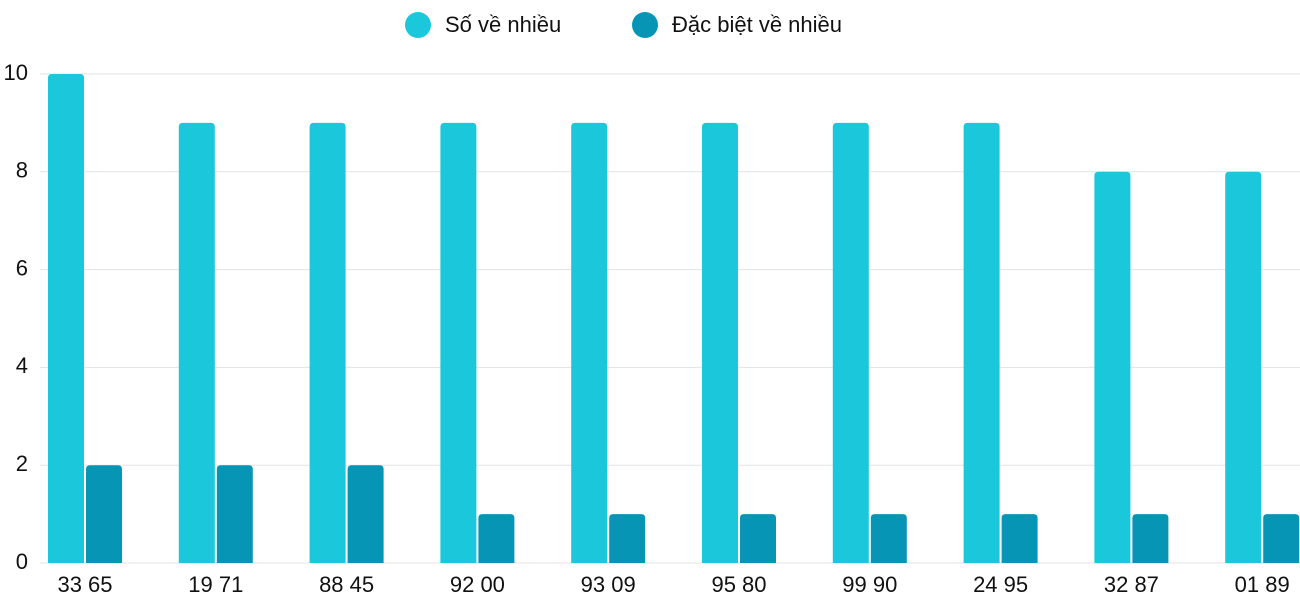 The image size is (1300, 600). What do you see at coordinates (22, 267) in the screenshot?
I see `y-tick-label: 6` at bounding box center [22, 267].